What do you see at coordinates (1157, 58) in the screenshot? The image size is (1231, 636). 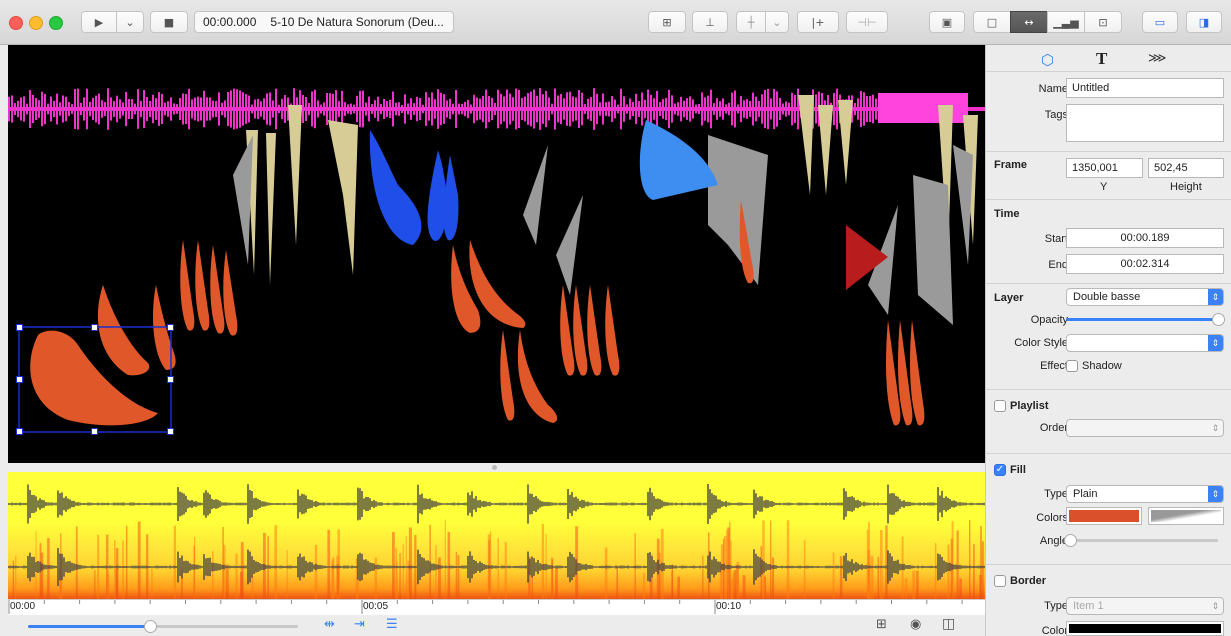 I see `effects-icon: ⋙` at bounding box center [1157, 58].